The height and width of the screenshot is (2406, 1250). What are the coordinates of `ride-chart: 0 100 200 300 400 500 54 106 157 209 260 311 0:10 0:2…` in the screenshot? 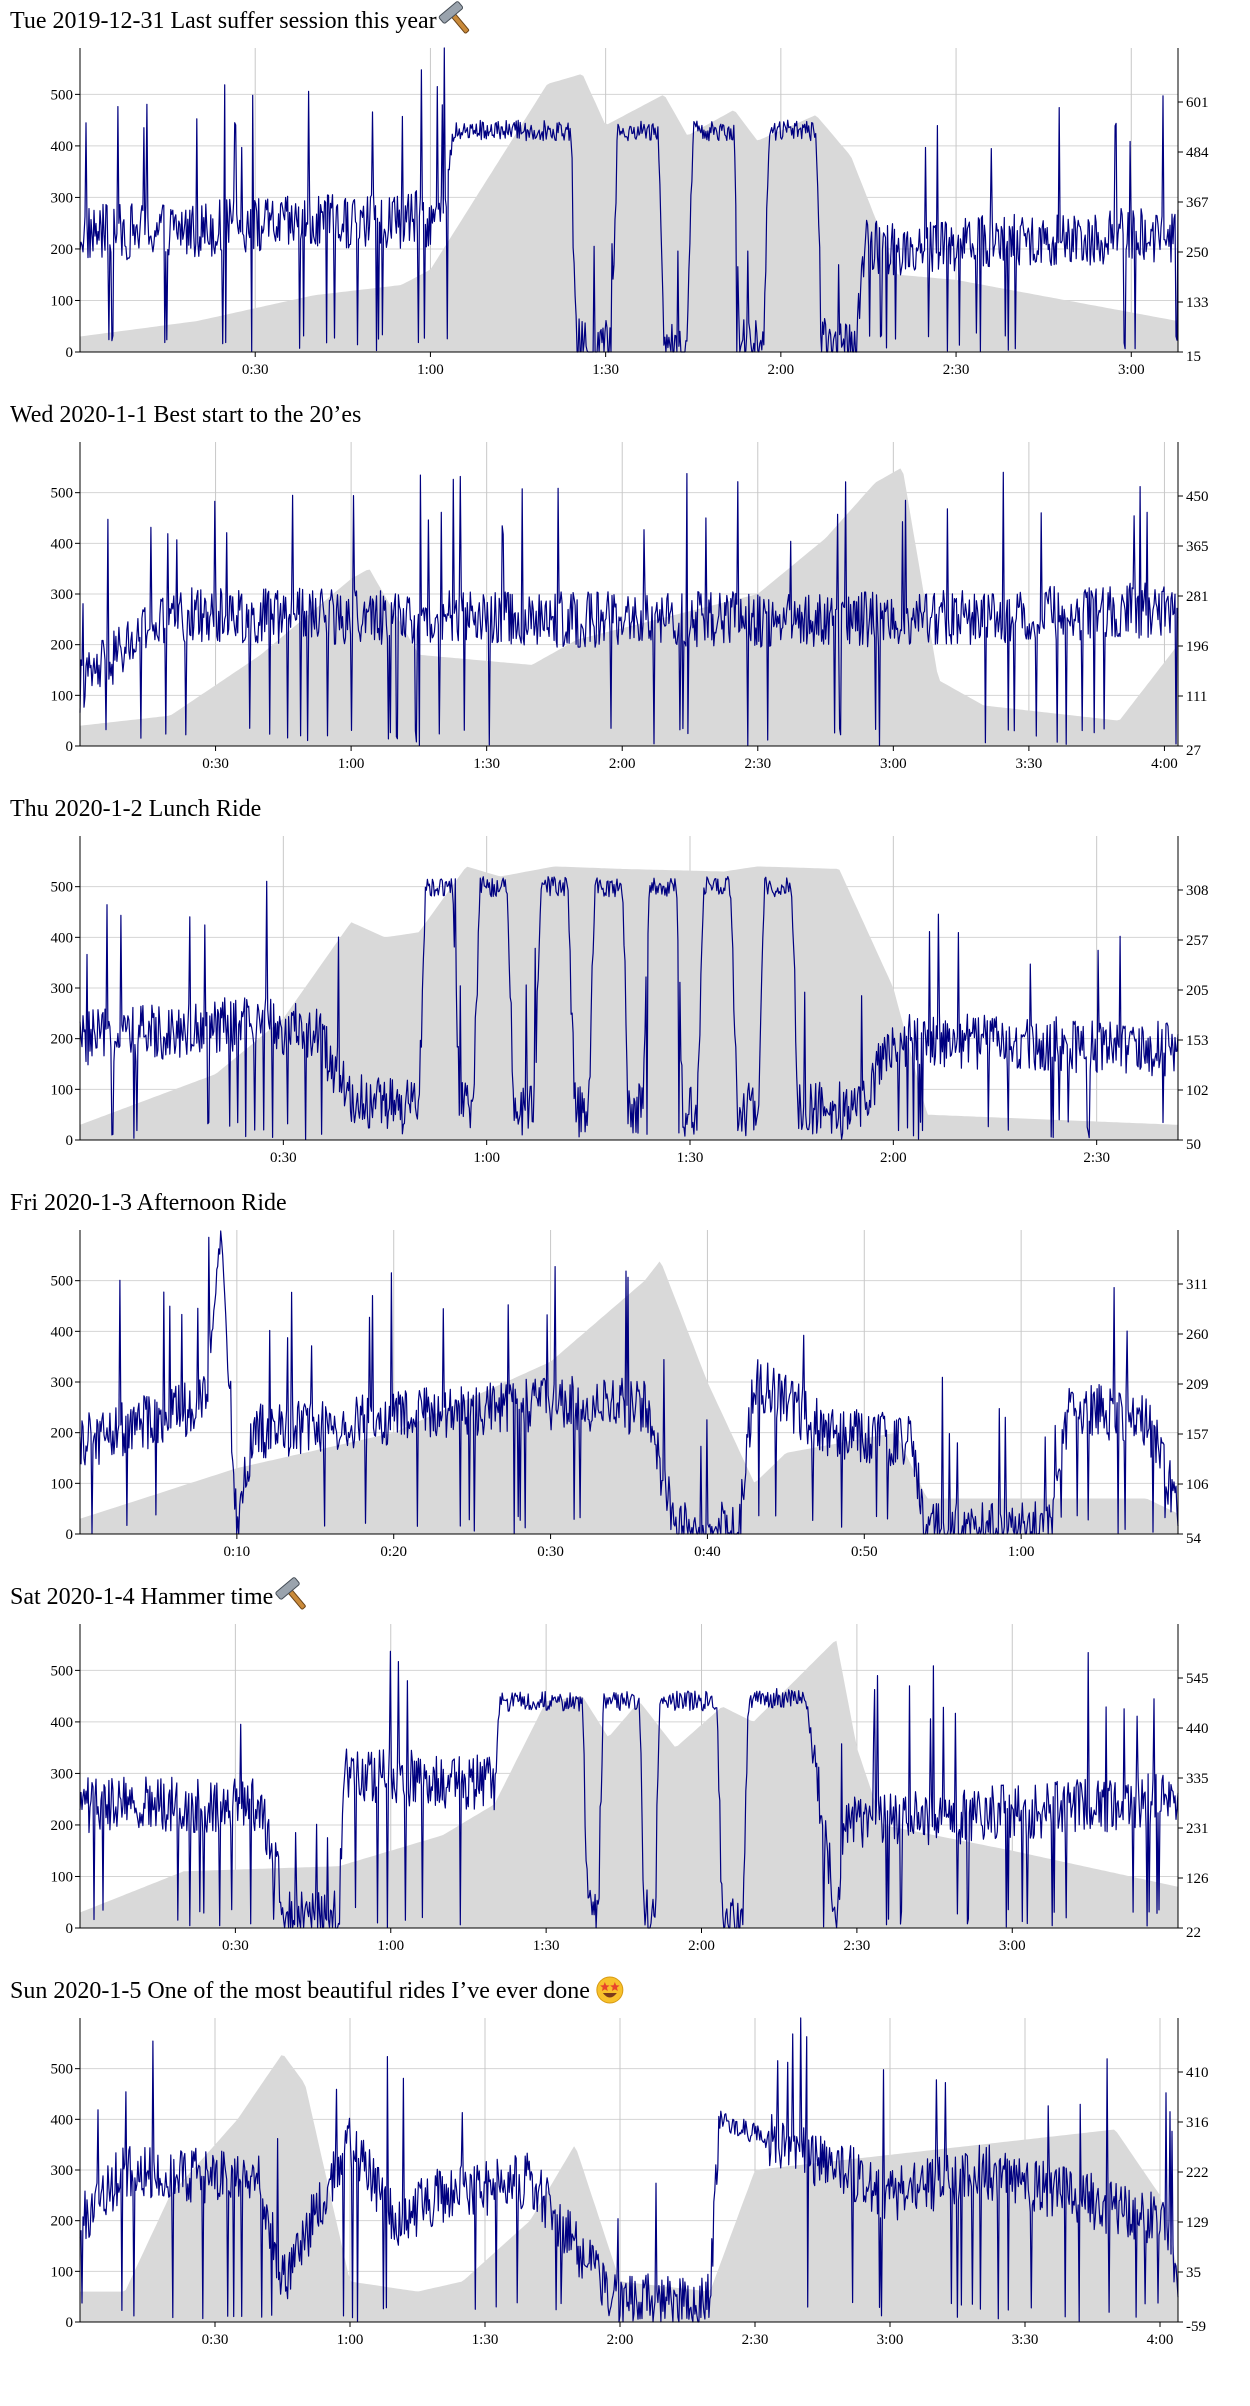 It's located at (630, 1395).